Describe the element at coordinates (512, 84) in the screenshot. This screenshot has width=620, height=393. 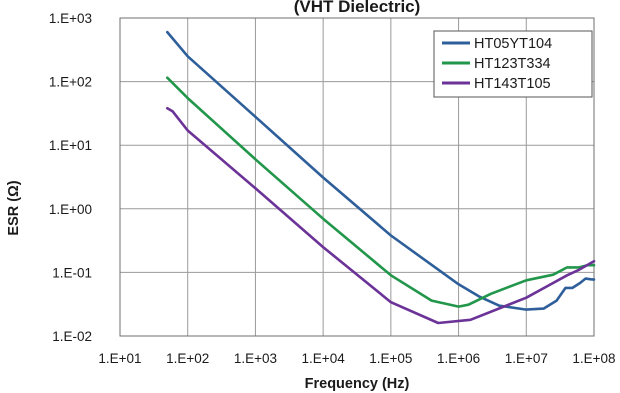
I see `legend-label: HT143T105` at that location.